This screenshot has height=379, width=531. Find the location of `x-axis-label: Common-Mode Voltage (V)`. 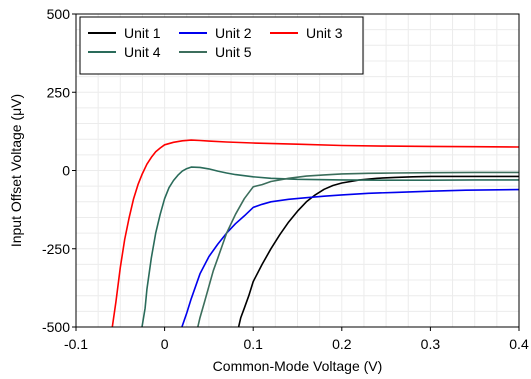

x-axis-label: Common-Mode Voltage (V) is located at coordinates (298, 366).